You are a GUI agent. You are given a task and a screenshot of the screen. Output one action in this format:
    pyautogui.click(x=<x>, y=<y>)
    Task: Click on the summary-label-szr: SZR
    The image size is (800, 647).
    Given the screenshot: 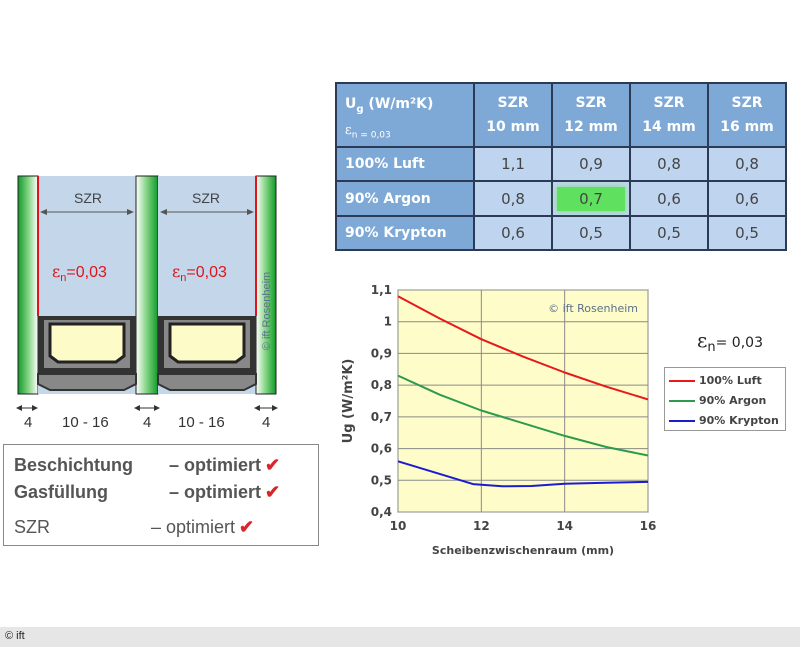 What is the action you would take?
    pyautogui.click(x=32, y=527)
    